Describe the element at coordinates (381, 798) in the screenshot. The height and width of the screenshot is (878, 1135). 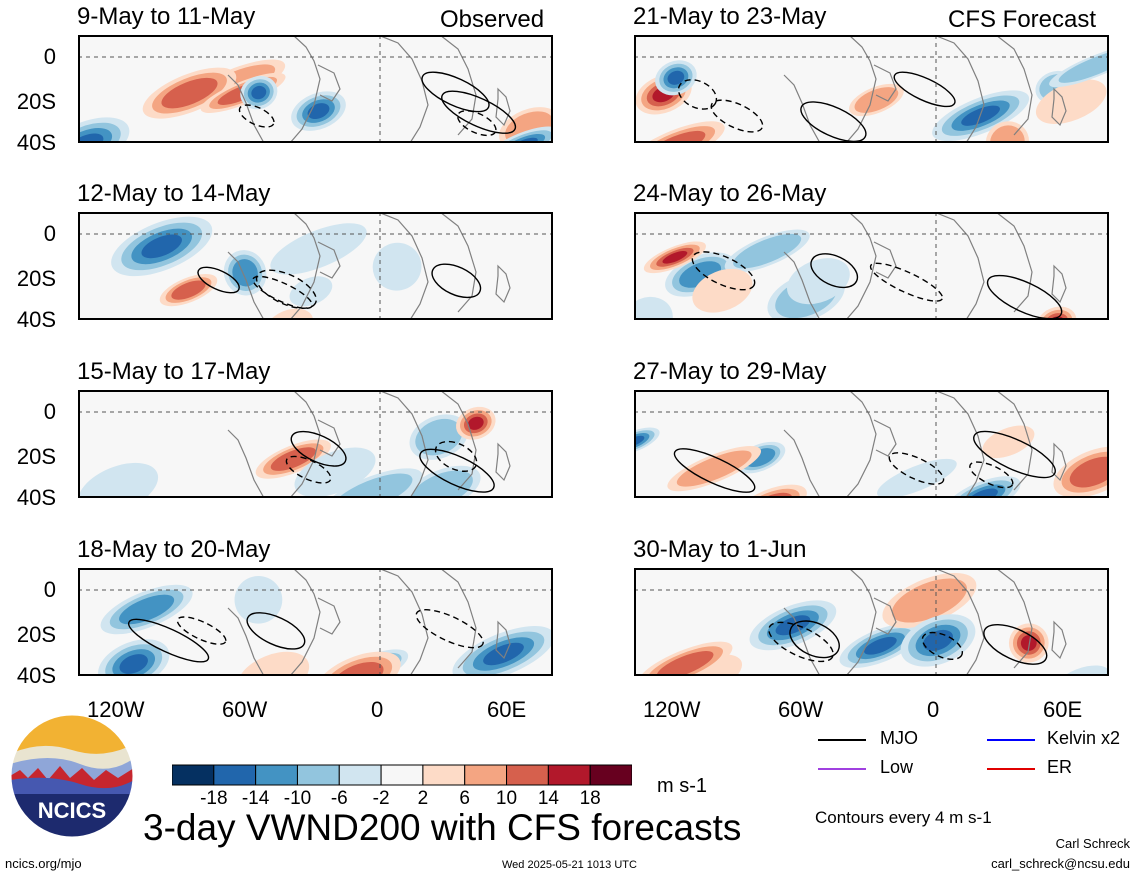
I see `colorbar-tick-label: -2` at that location.